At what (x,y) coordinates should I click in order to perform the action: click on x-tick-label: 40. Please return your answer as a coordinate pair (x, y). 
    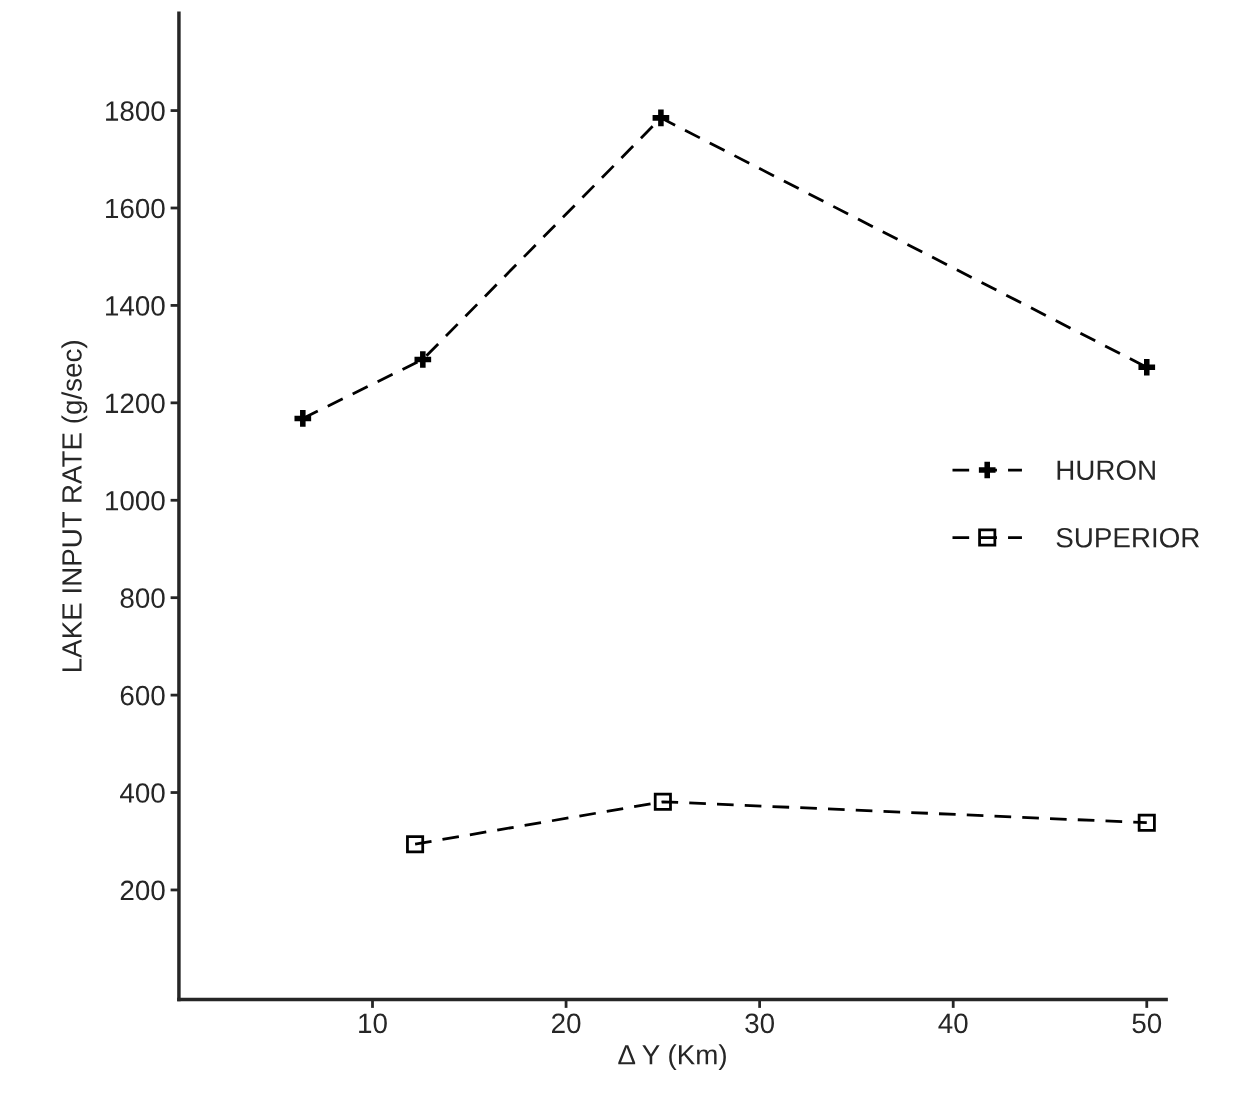
    Looking at the image, I should click on (953, 1023).